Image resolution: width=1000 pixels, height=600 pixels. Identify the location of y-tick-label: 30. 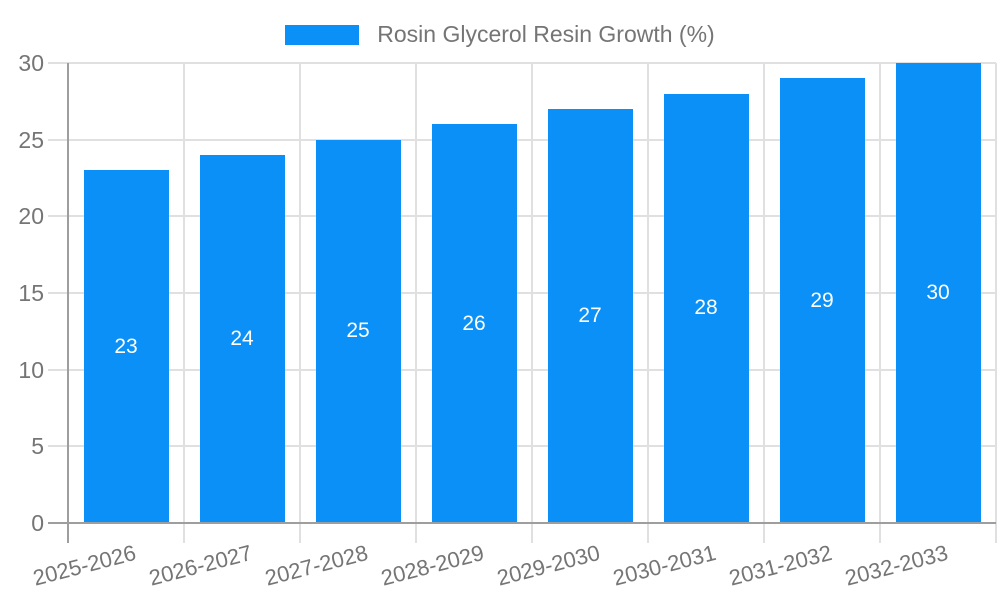
(31, 63).